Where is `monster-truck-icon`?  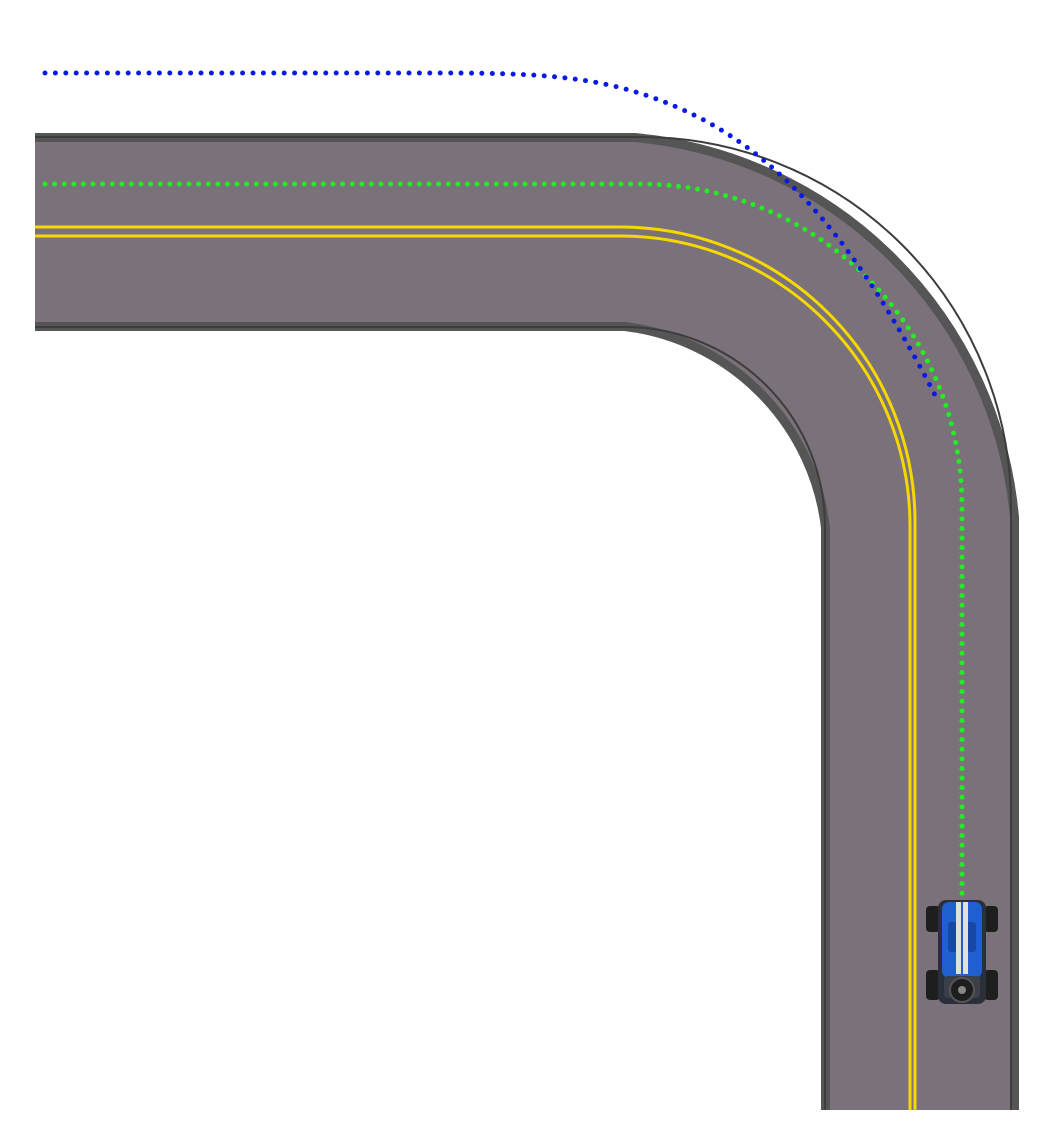 monster-truck-icon is located at coordinates (962, 952).